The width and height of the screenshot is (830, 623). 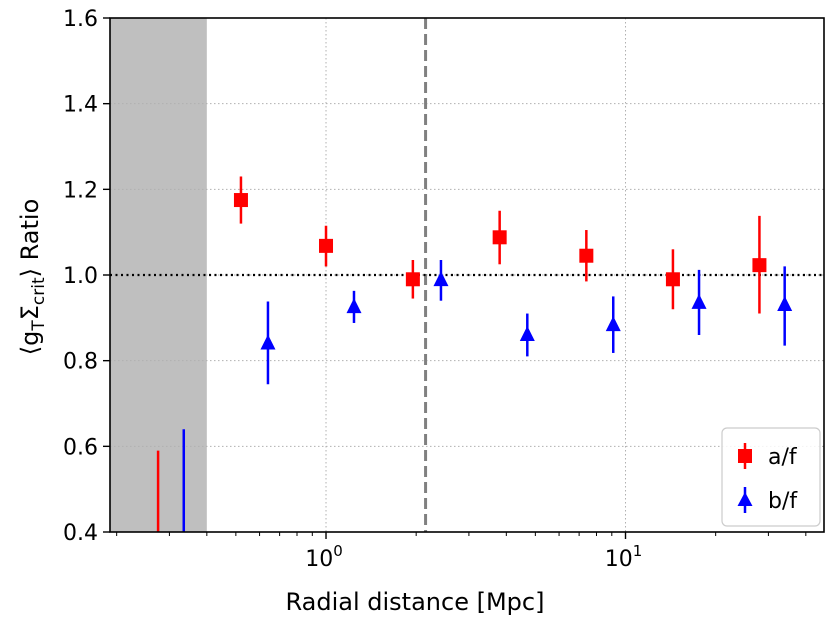 I want to click on y-tick-label-2: 0.8, so click(x=80, y=362).